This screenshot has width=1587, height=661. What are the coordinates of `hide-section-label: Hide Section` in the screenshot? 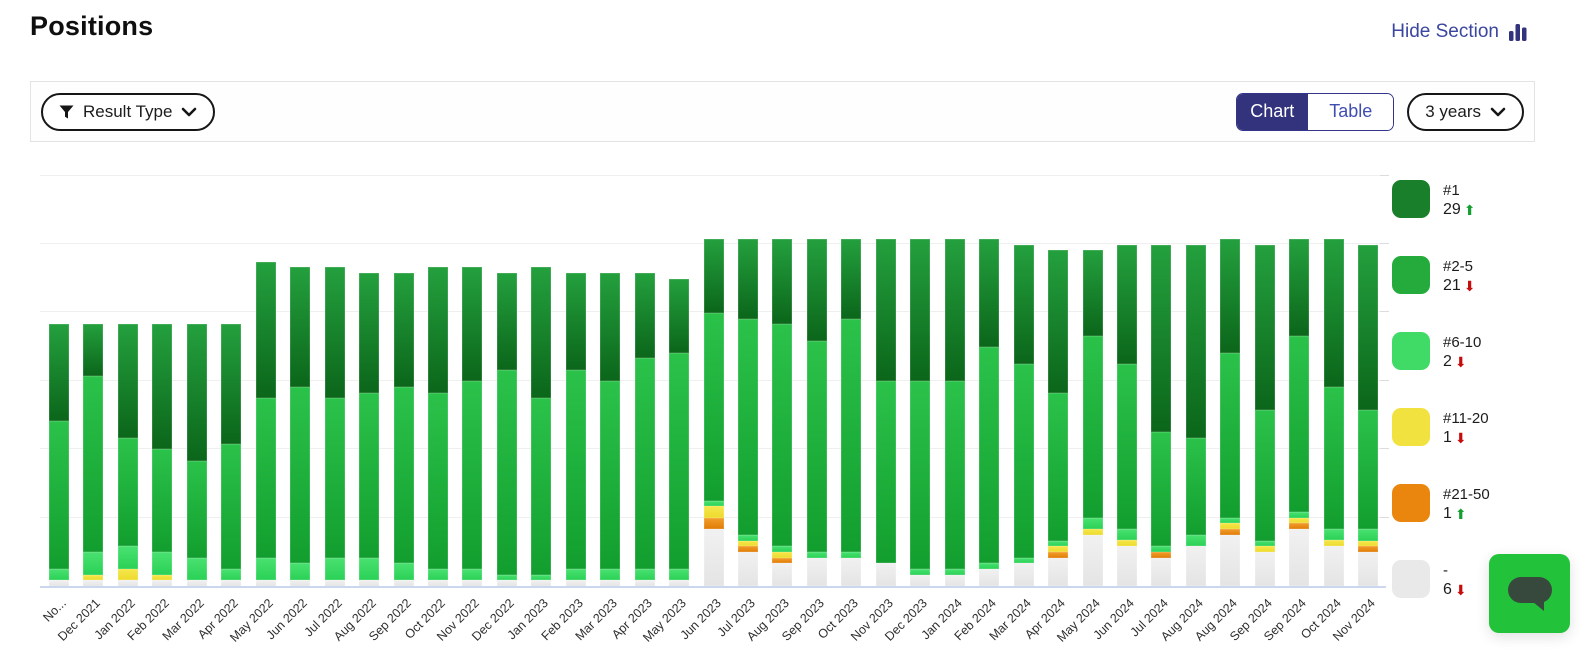 It's located at (1445, 31).